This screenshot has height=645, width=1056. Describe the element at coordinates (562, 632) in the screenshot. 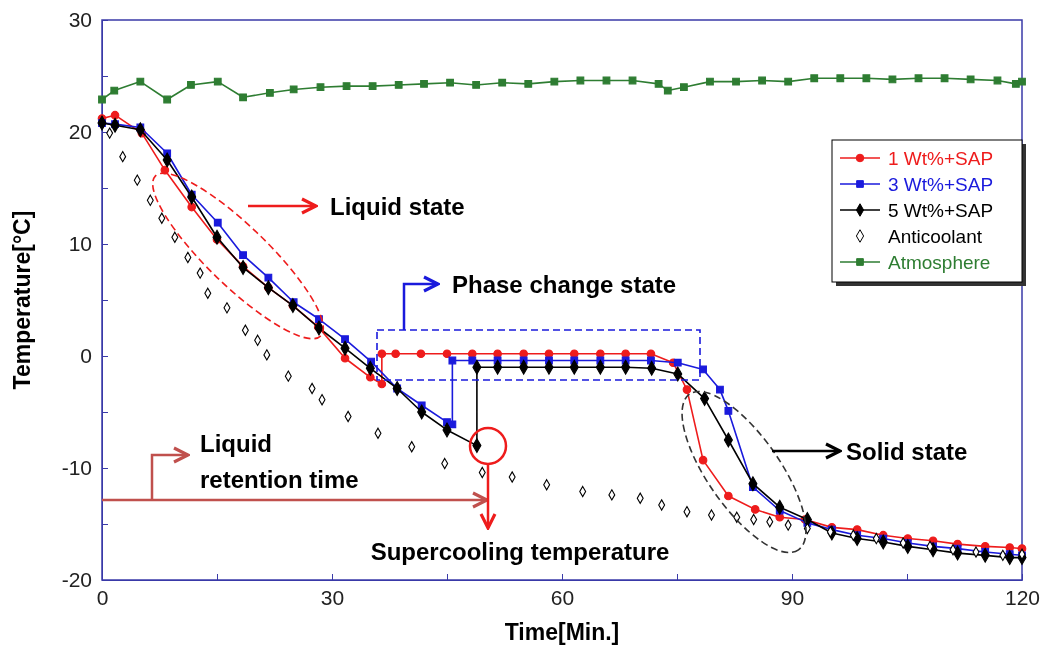

I see `x-axis-title: Time[Min.]` at that location.